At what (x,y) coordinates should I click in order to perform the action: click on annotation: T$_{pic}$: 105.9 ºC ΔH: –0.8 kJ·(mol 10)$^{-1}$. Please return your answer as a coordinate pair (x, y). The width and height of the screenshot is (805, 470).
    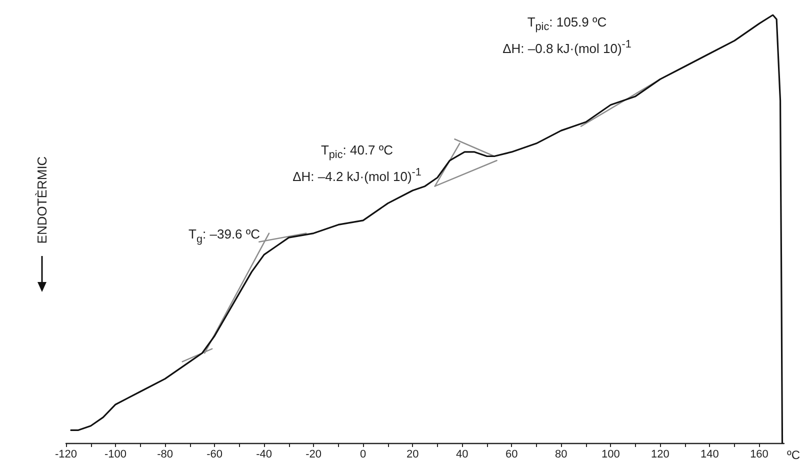
    Looking at the image, I should click on (567, 35).